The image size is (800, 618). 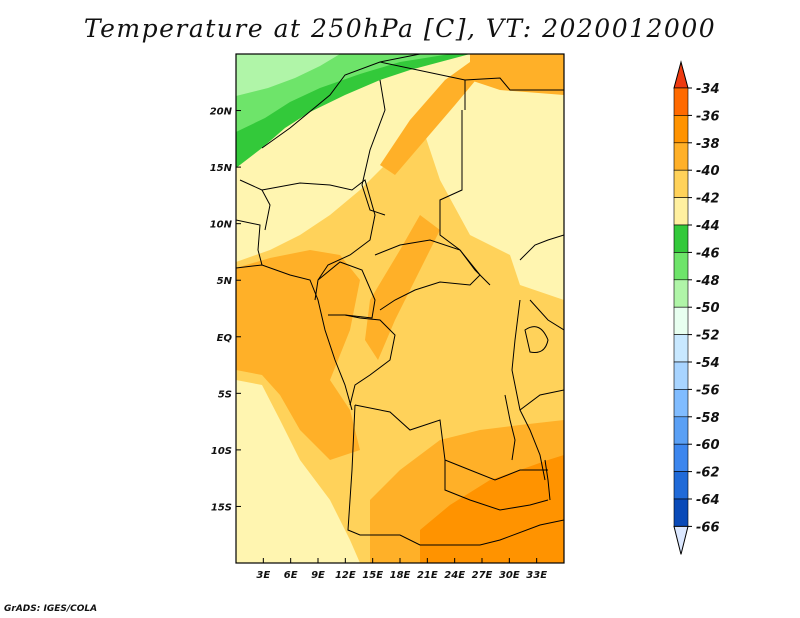 I want to click on colorbar-label: -62, so click(x=708, y=473).